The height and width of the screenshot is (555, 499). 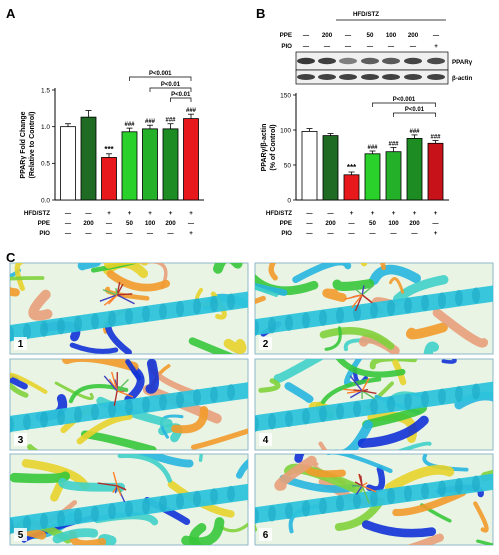 I want to click on blot-ppe-label: PPE, so click(x=286, y=35).